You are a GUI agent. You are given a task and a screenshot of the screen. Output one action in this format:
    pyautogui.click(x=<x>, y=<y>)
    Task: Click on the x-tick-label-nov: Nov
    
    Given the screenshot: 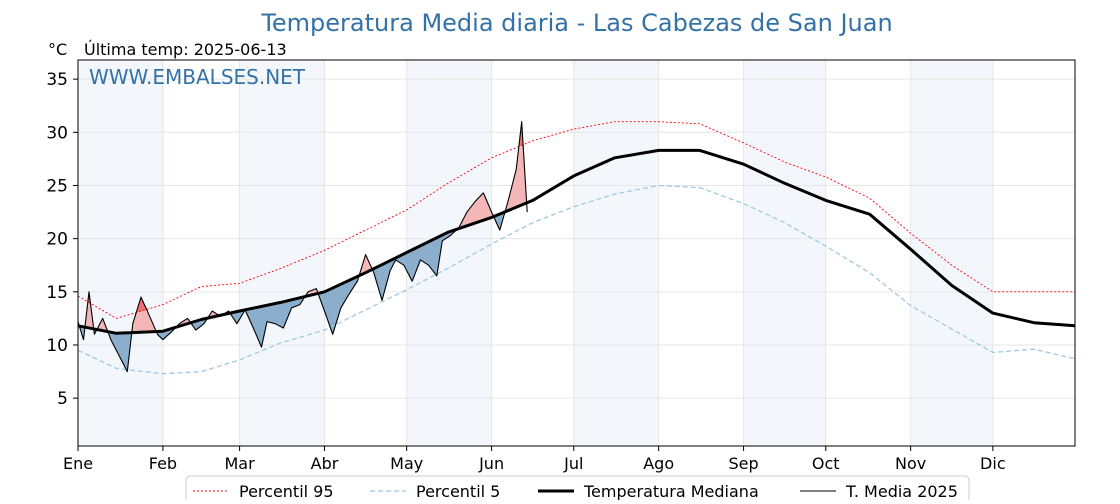 What is the action you would take?
    pyautogui.click(x=910, y=463)
    